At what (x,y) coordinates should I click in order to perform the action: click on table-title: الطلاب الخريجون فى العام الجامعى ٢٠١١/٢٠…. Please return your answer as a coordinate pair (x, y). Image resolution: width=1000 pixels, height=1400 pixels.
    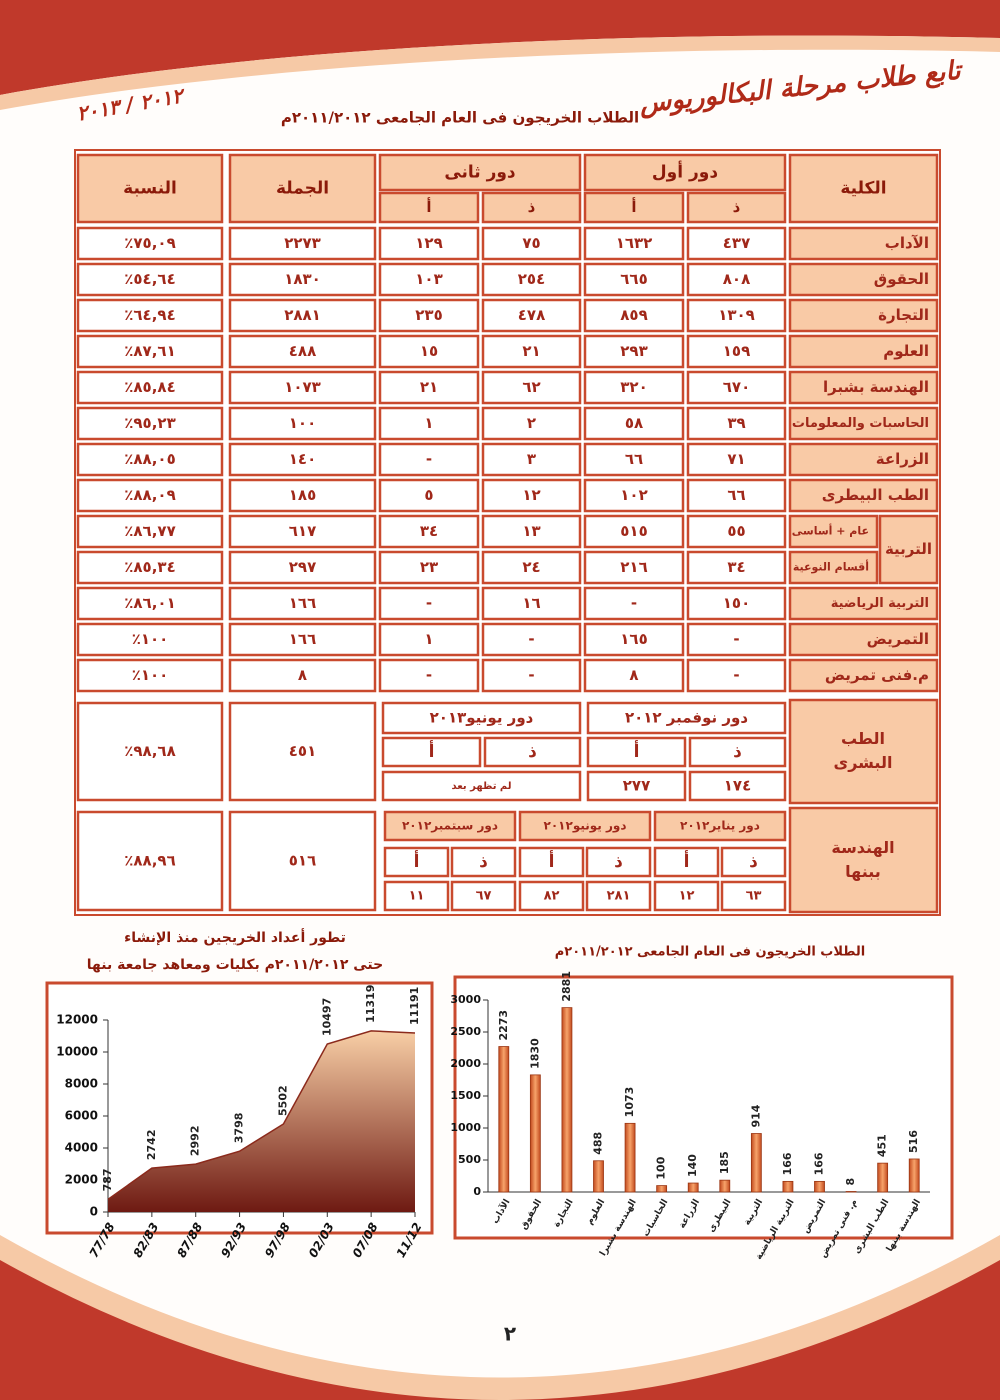
    Looking at the image, I should click on (460, 118).